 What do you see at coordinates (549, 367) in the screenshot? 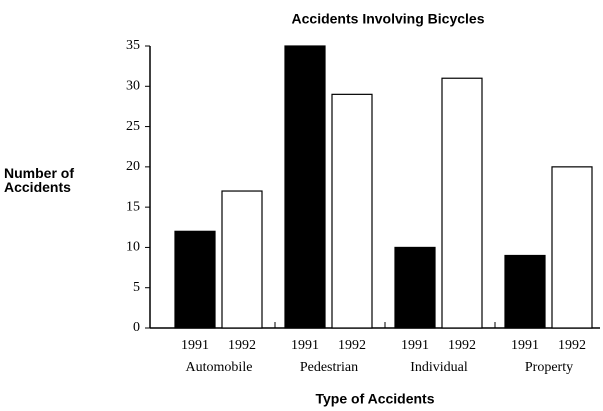
I see `x-tick-label: Property` at bounding box center [549, 367].